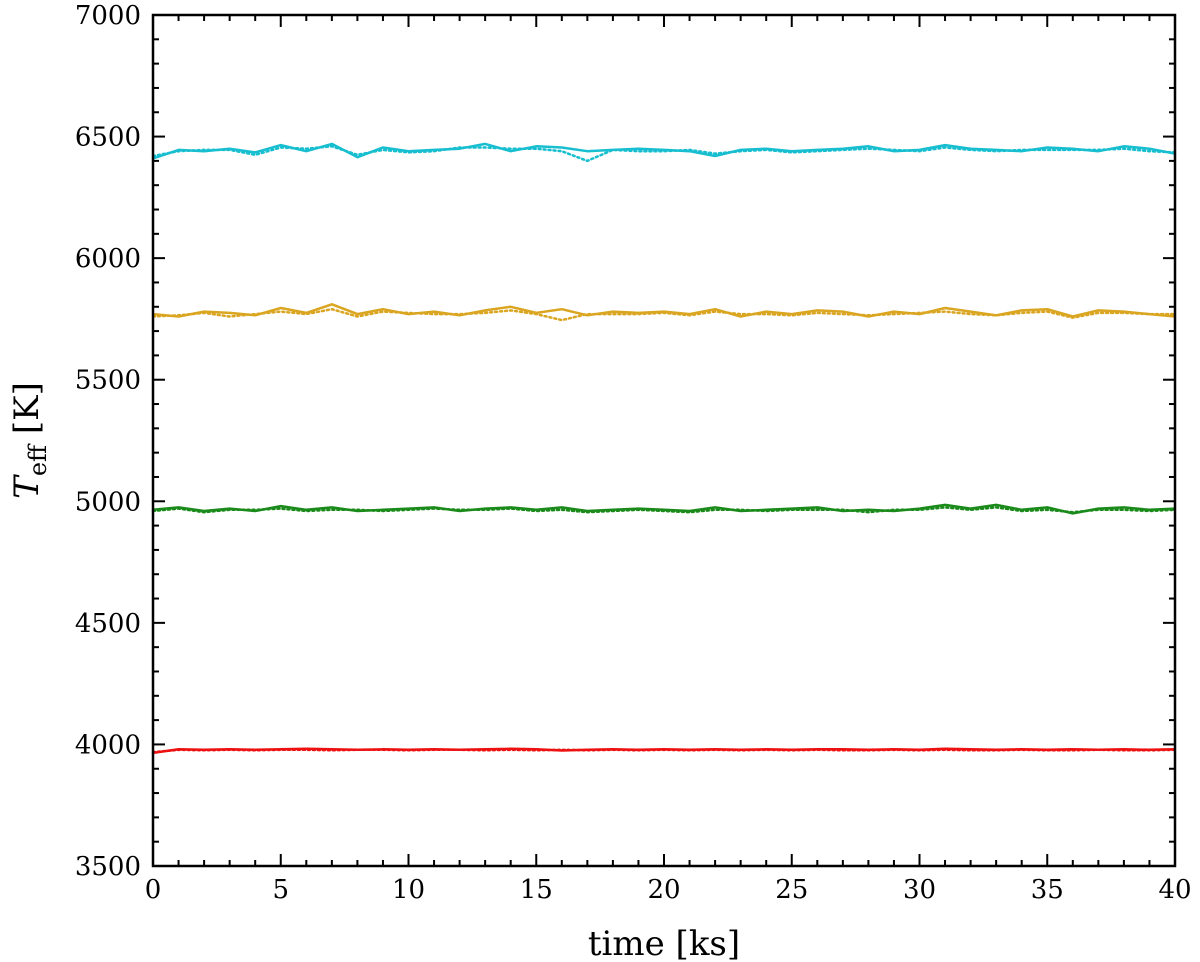 The height and width of the screenshot is (962, 1200). I want to click on y-tick-label: 7000, so click(108, 16).